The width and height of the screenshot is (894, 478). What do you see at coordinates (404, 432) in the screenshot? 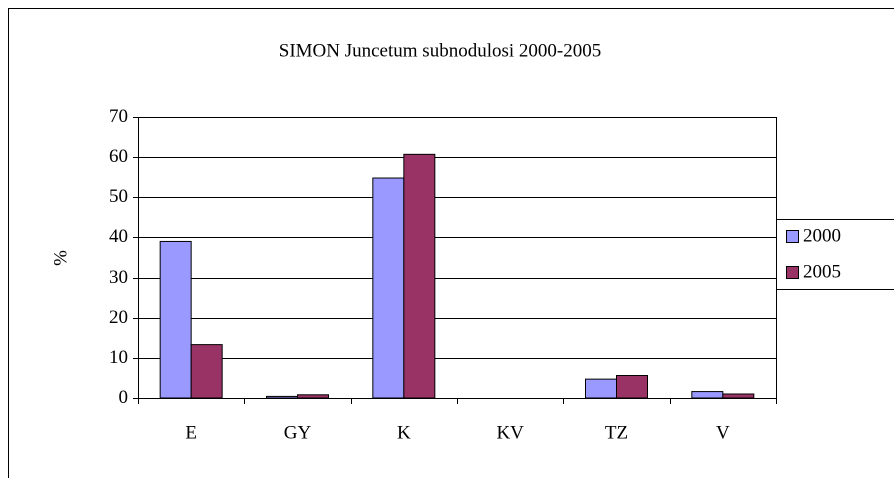
I see `x-tick-label: K` at bounding box center [404, 432].